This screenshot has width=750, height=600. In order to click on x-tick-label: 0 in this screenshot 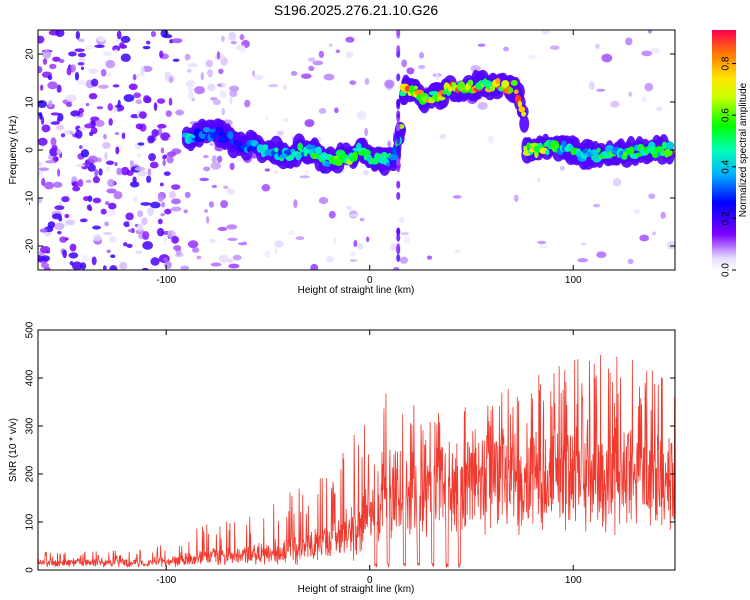, I will do `click(370, 280)`.